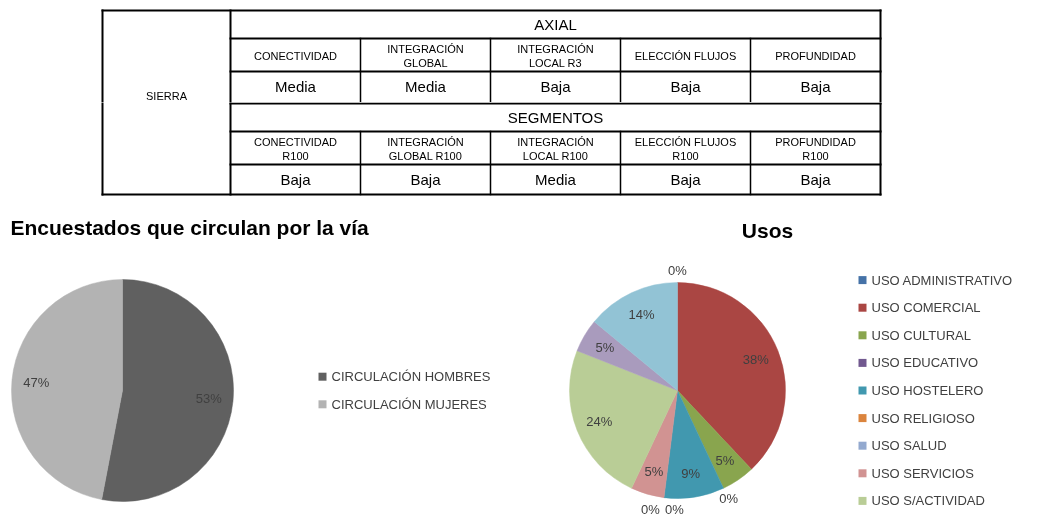 Image resolution: width=1037 pixels, height=518 pixels. Describe the element at coordinates (425, 56) in the screenshot. I see `category-label: INTEGRACIÓN GLOBAL` at that location.